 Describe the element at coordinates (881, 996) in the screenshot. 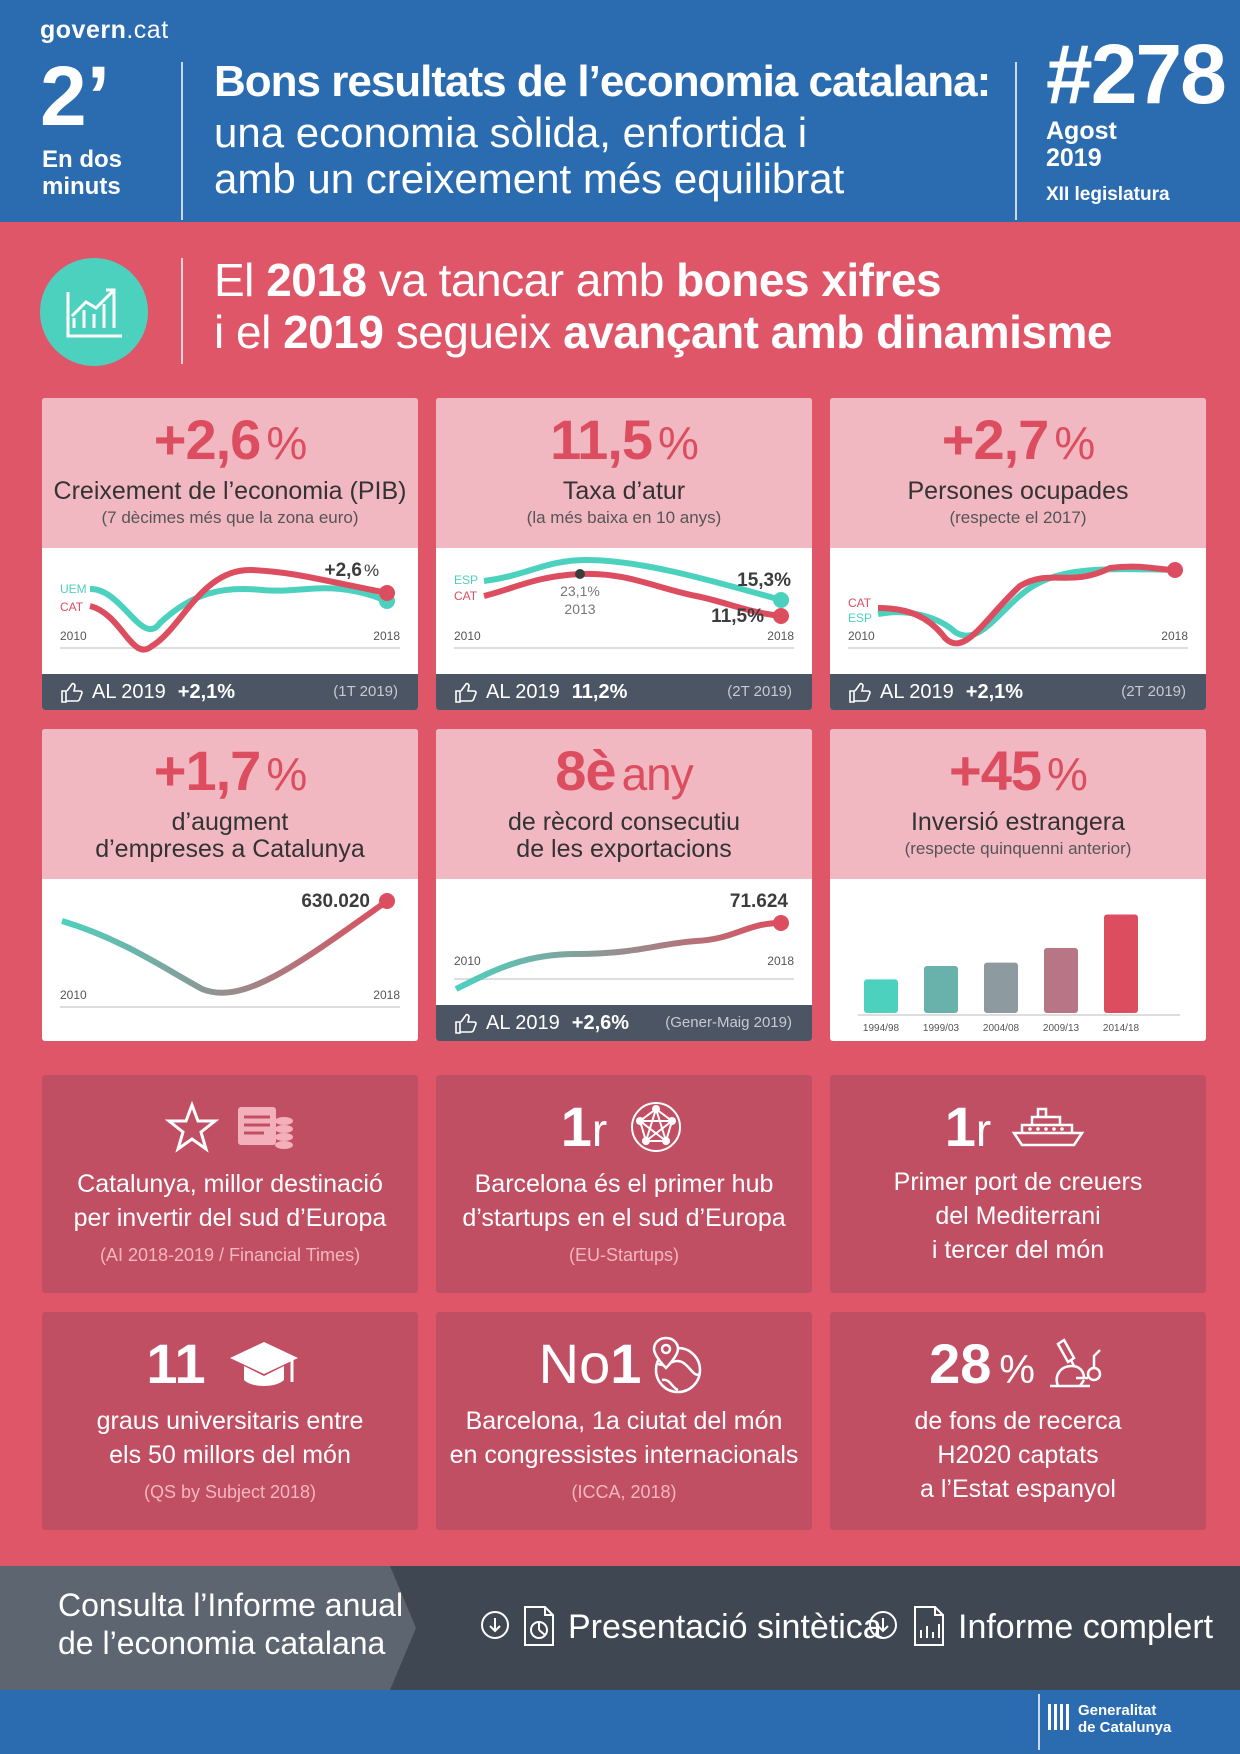

I see `bar-1994/98` at that location.